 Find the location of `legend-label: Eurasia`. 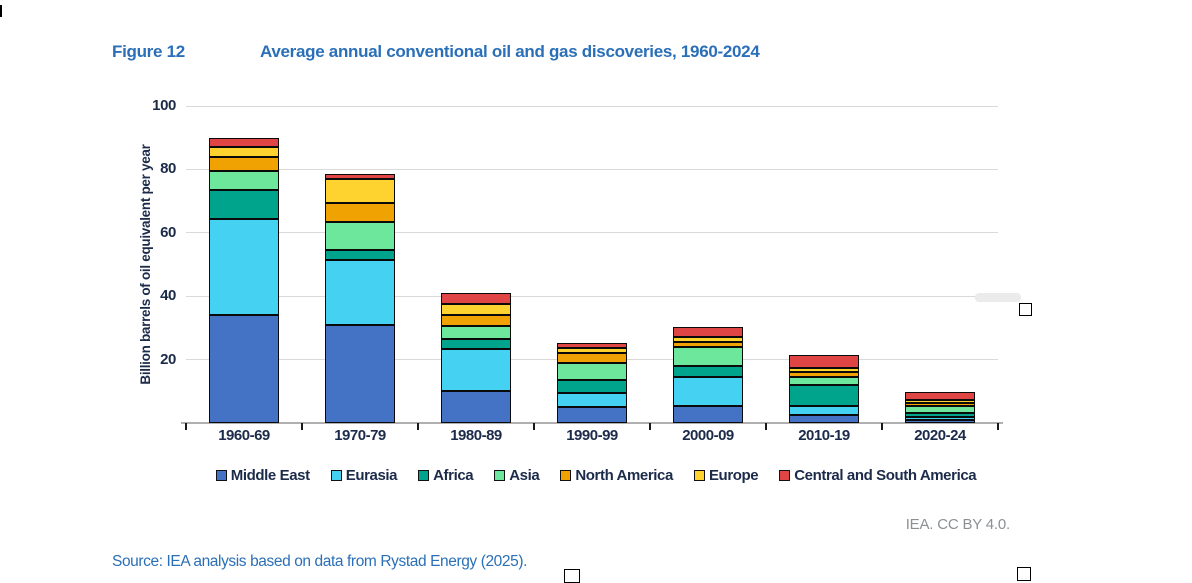

legend-label: Eurasia is located at coordinates (371, 475).